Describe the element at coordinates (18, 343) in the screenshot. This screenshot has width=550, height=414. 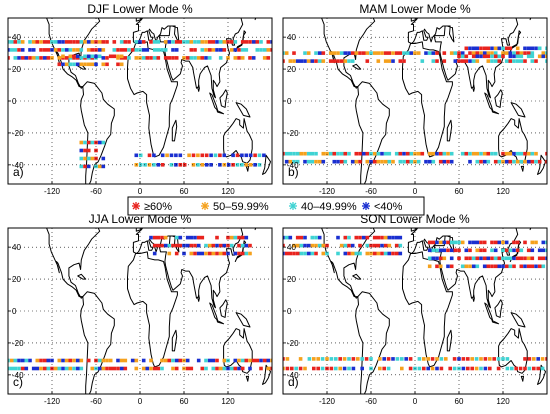
I see `y-tick-label: -20` at that location.